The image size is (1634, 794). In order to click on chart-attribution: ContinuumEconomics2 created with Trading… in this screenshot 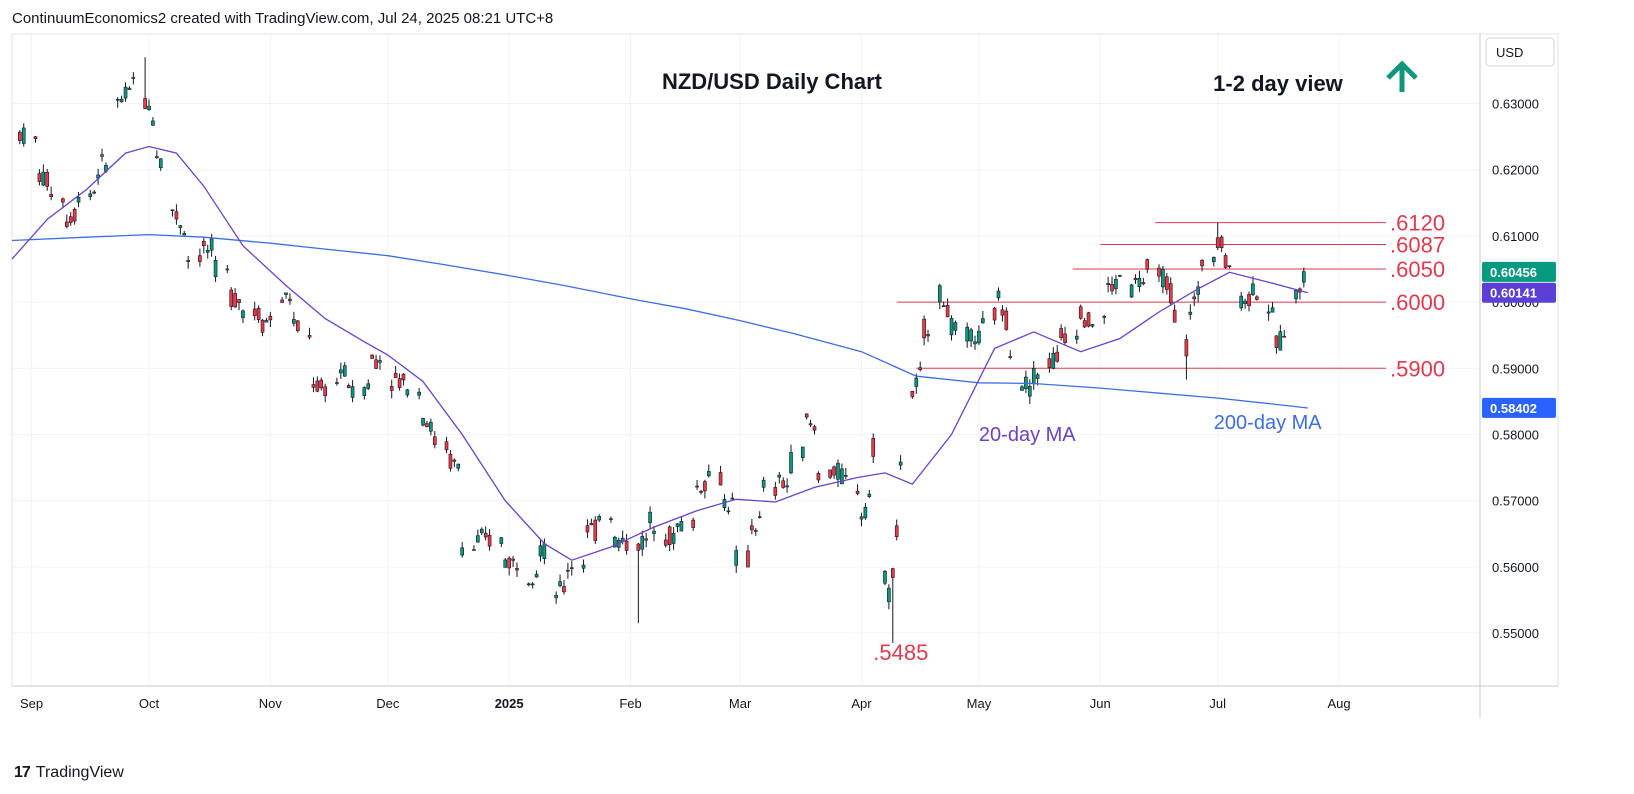, I will do `click(283, 18)`.